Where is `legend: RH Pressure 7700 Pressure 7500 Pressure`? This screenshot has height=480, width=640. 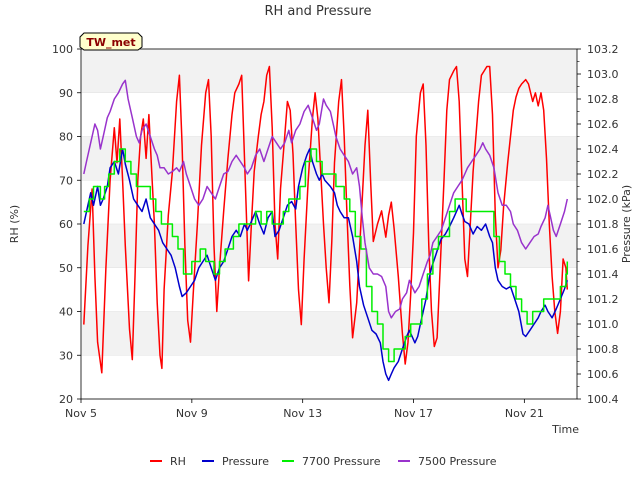
legend: RH Pressure 7700 Pressure 7500 Pressure is located at coordinates (323, 461).